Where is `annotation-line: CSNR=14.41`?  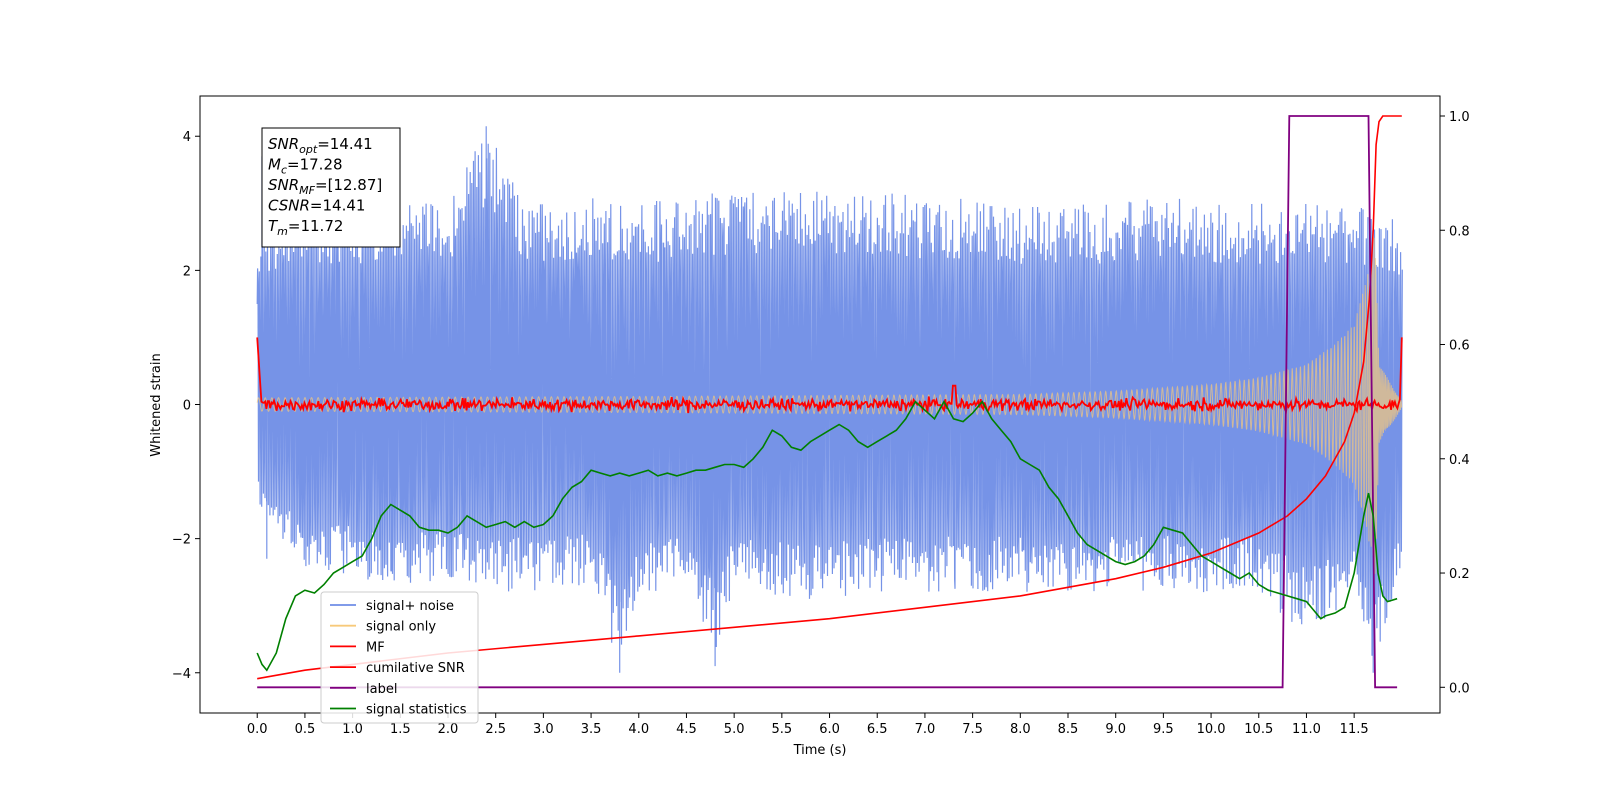
annotation-line: CSNR=14.41 is located at coordinates (316, 206).